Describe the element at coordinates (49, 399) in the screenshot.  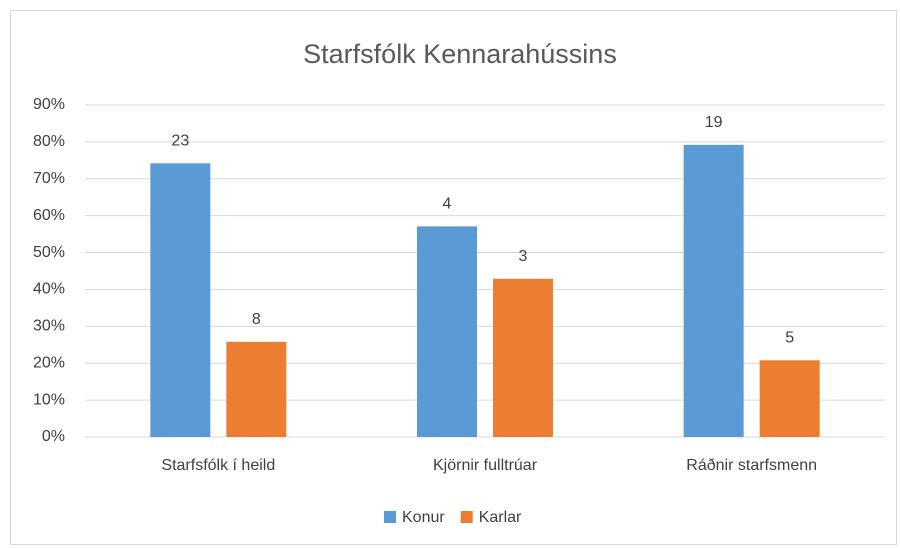
I see `y-tick-label: 10%` at that location.